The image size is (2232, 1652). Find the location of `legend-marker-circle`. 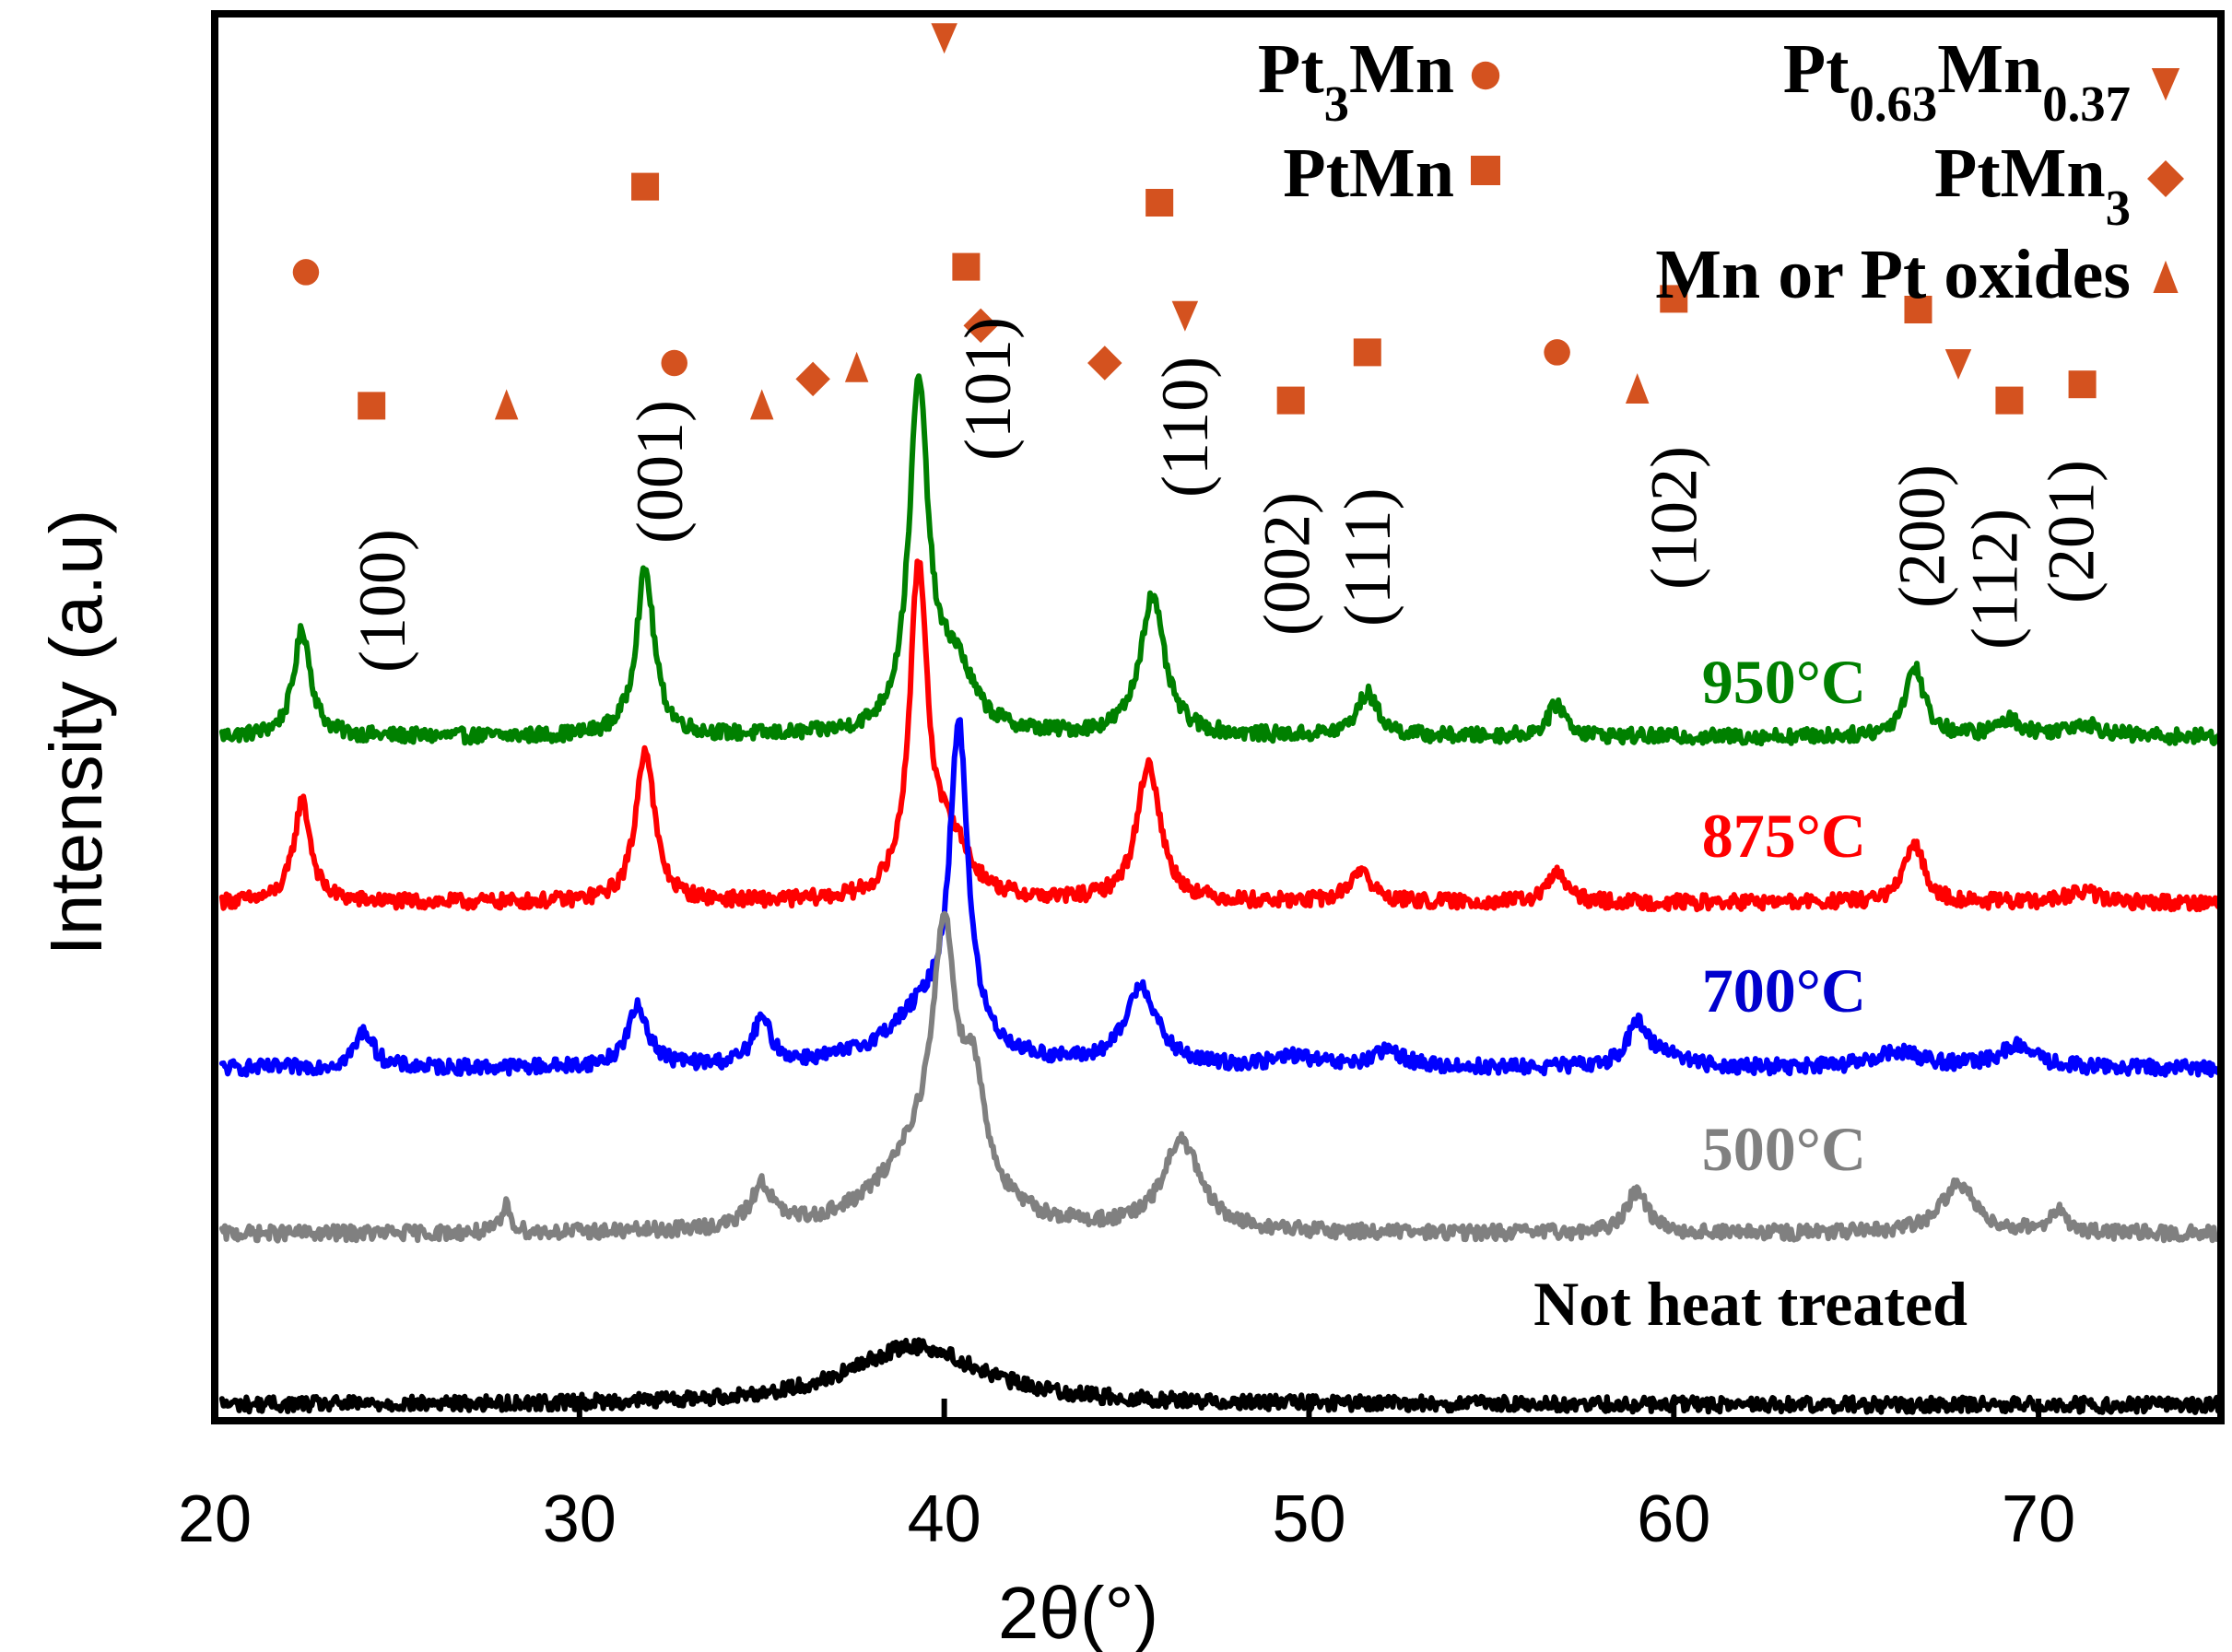

legend-marker-circle is located at coordinates (1485, 76).